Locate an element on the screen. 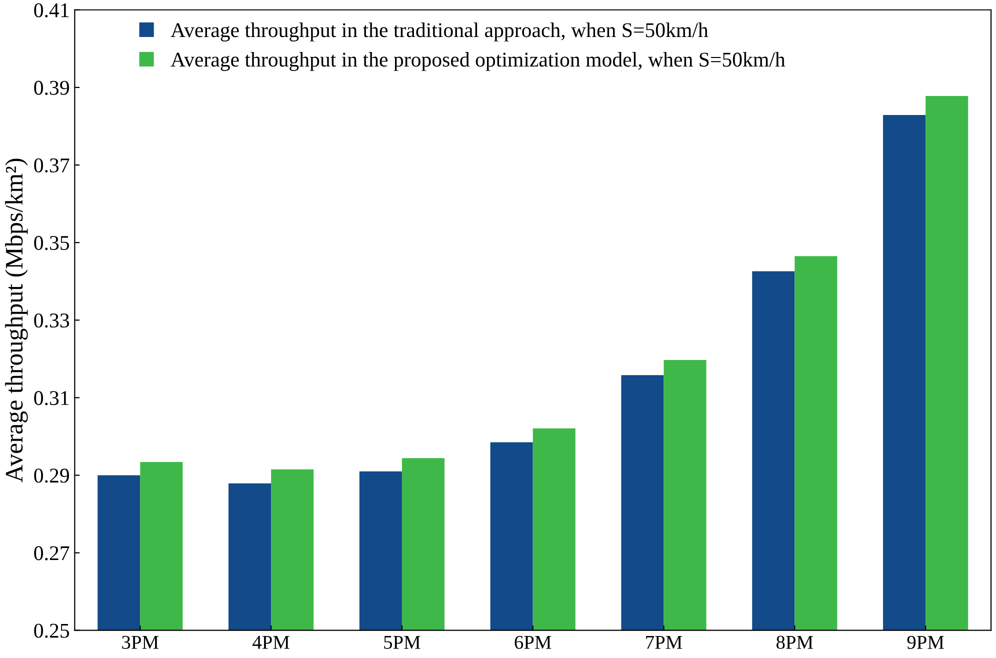 Image resolution: width=996 pixels, height=658 pixels. x-tick-label: 5PM is located at coordinates (402, 642).